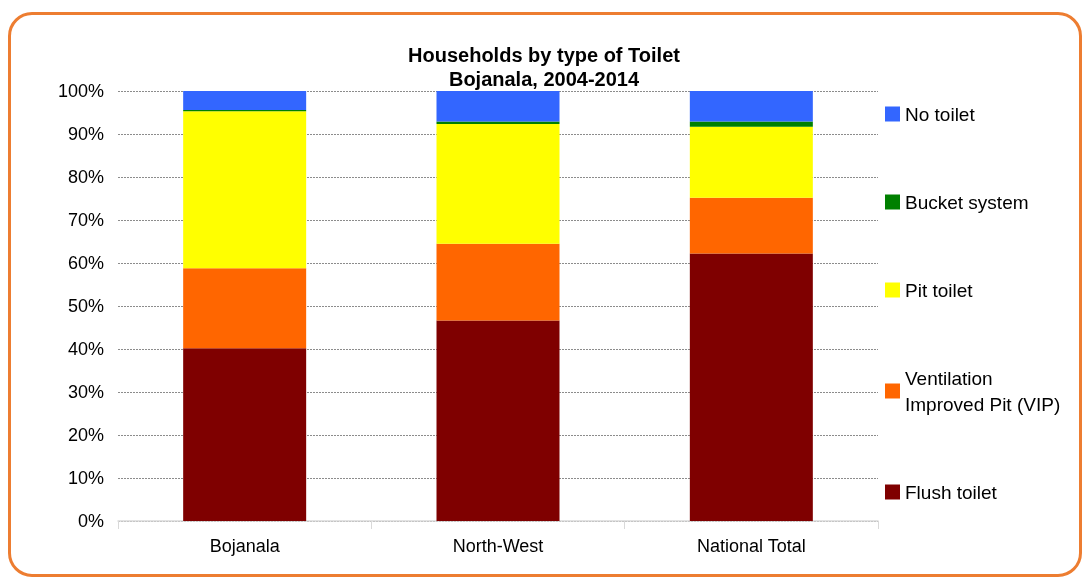 This screenshot has height=583, width=1088. I want to click on legend-label: No toilet, so click(940, 114).